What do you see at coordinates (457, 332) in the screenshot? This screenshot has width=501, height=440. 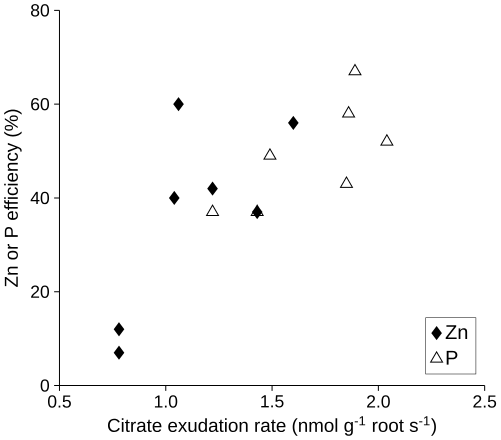 I see `legend-label: Zn` at bounding box center [457, 332].